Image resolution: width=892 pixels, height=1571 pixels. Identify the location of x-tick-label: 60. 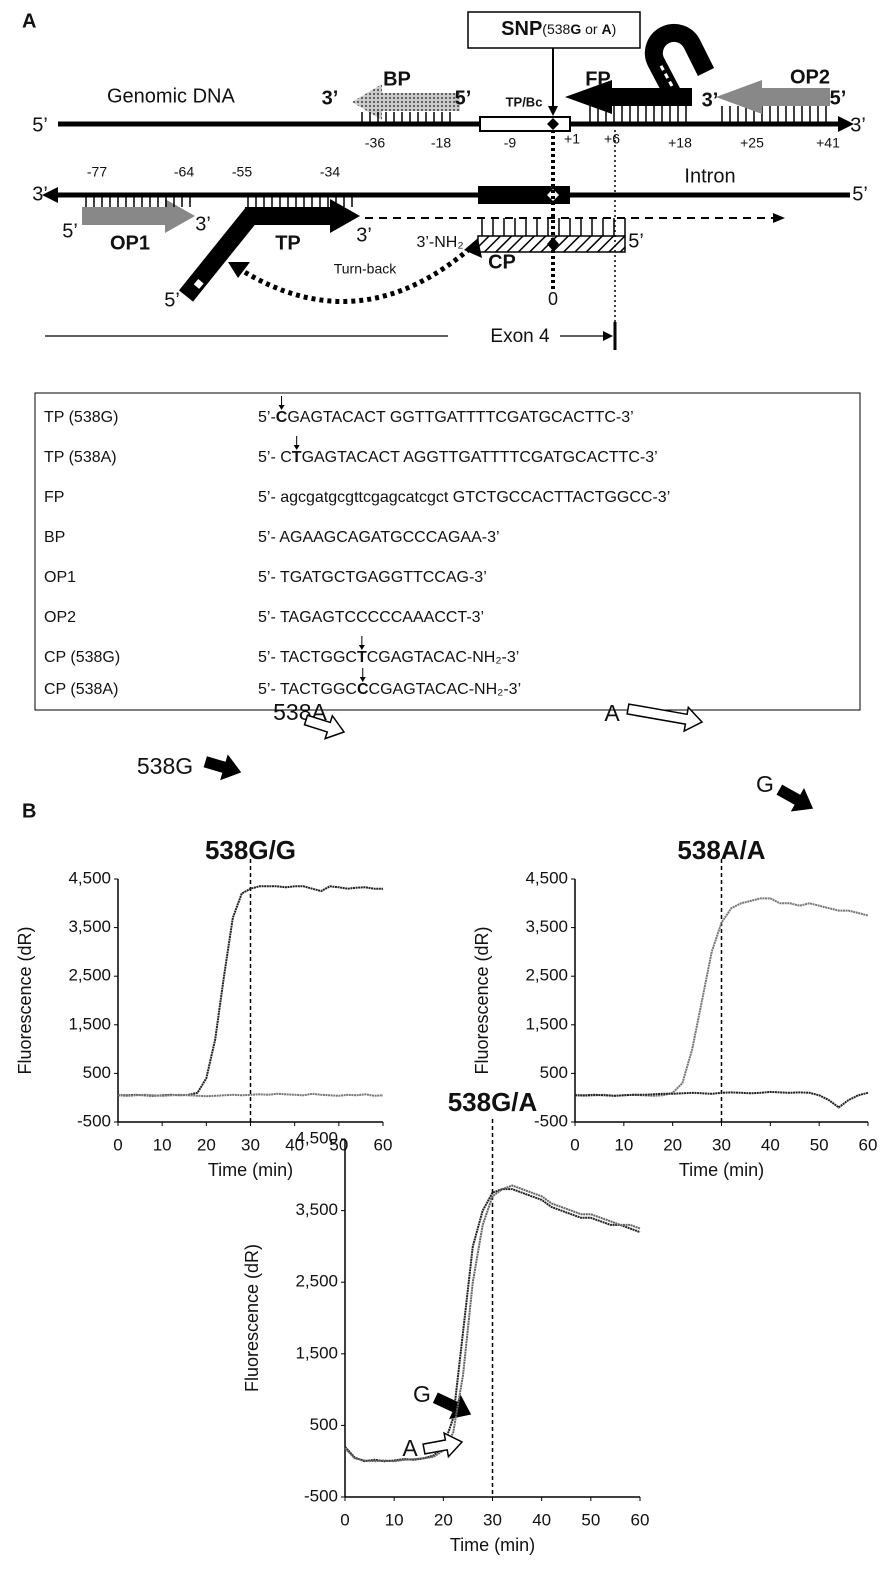
(640, 1519).